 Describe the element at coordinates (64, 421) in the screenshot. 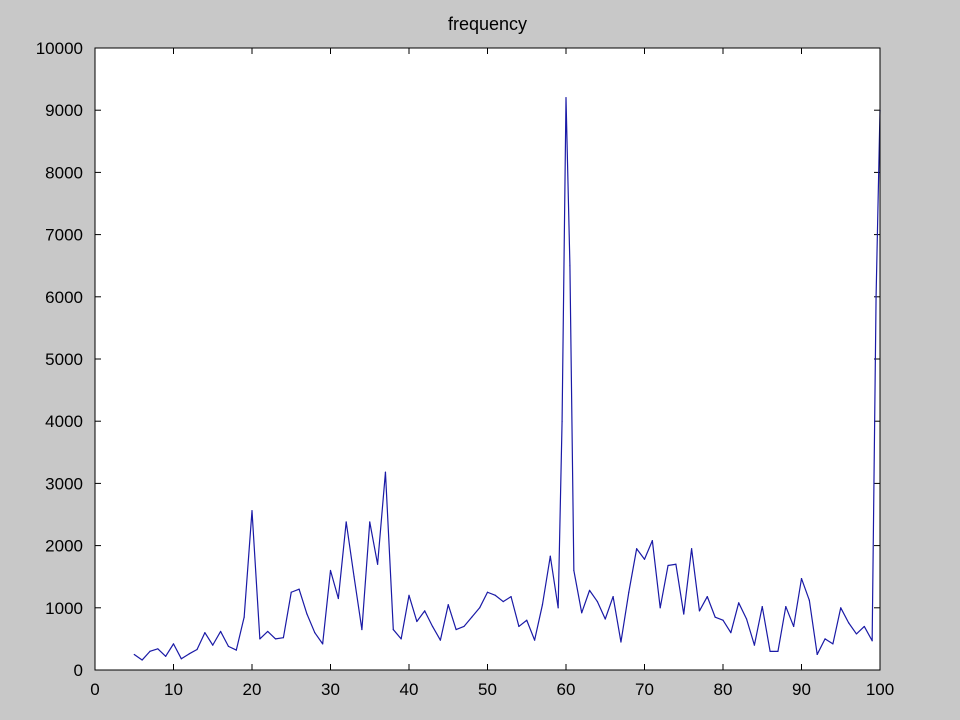

I see `y-tick-label: 4000` at that location.